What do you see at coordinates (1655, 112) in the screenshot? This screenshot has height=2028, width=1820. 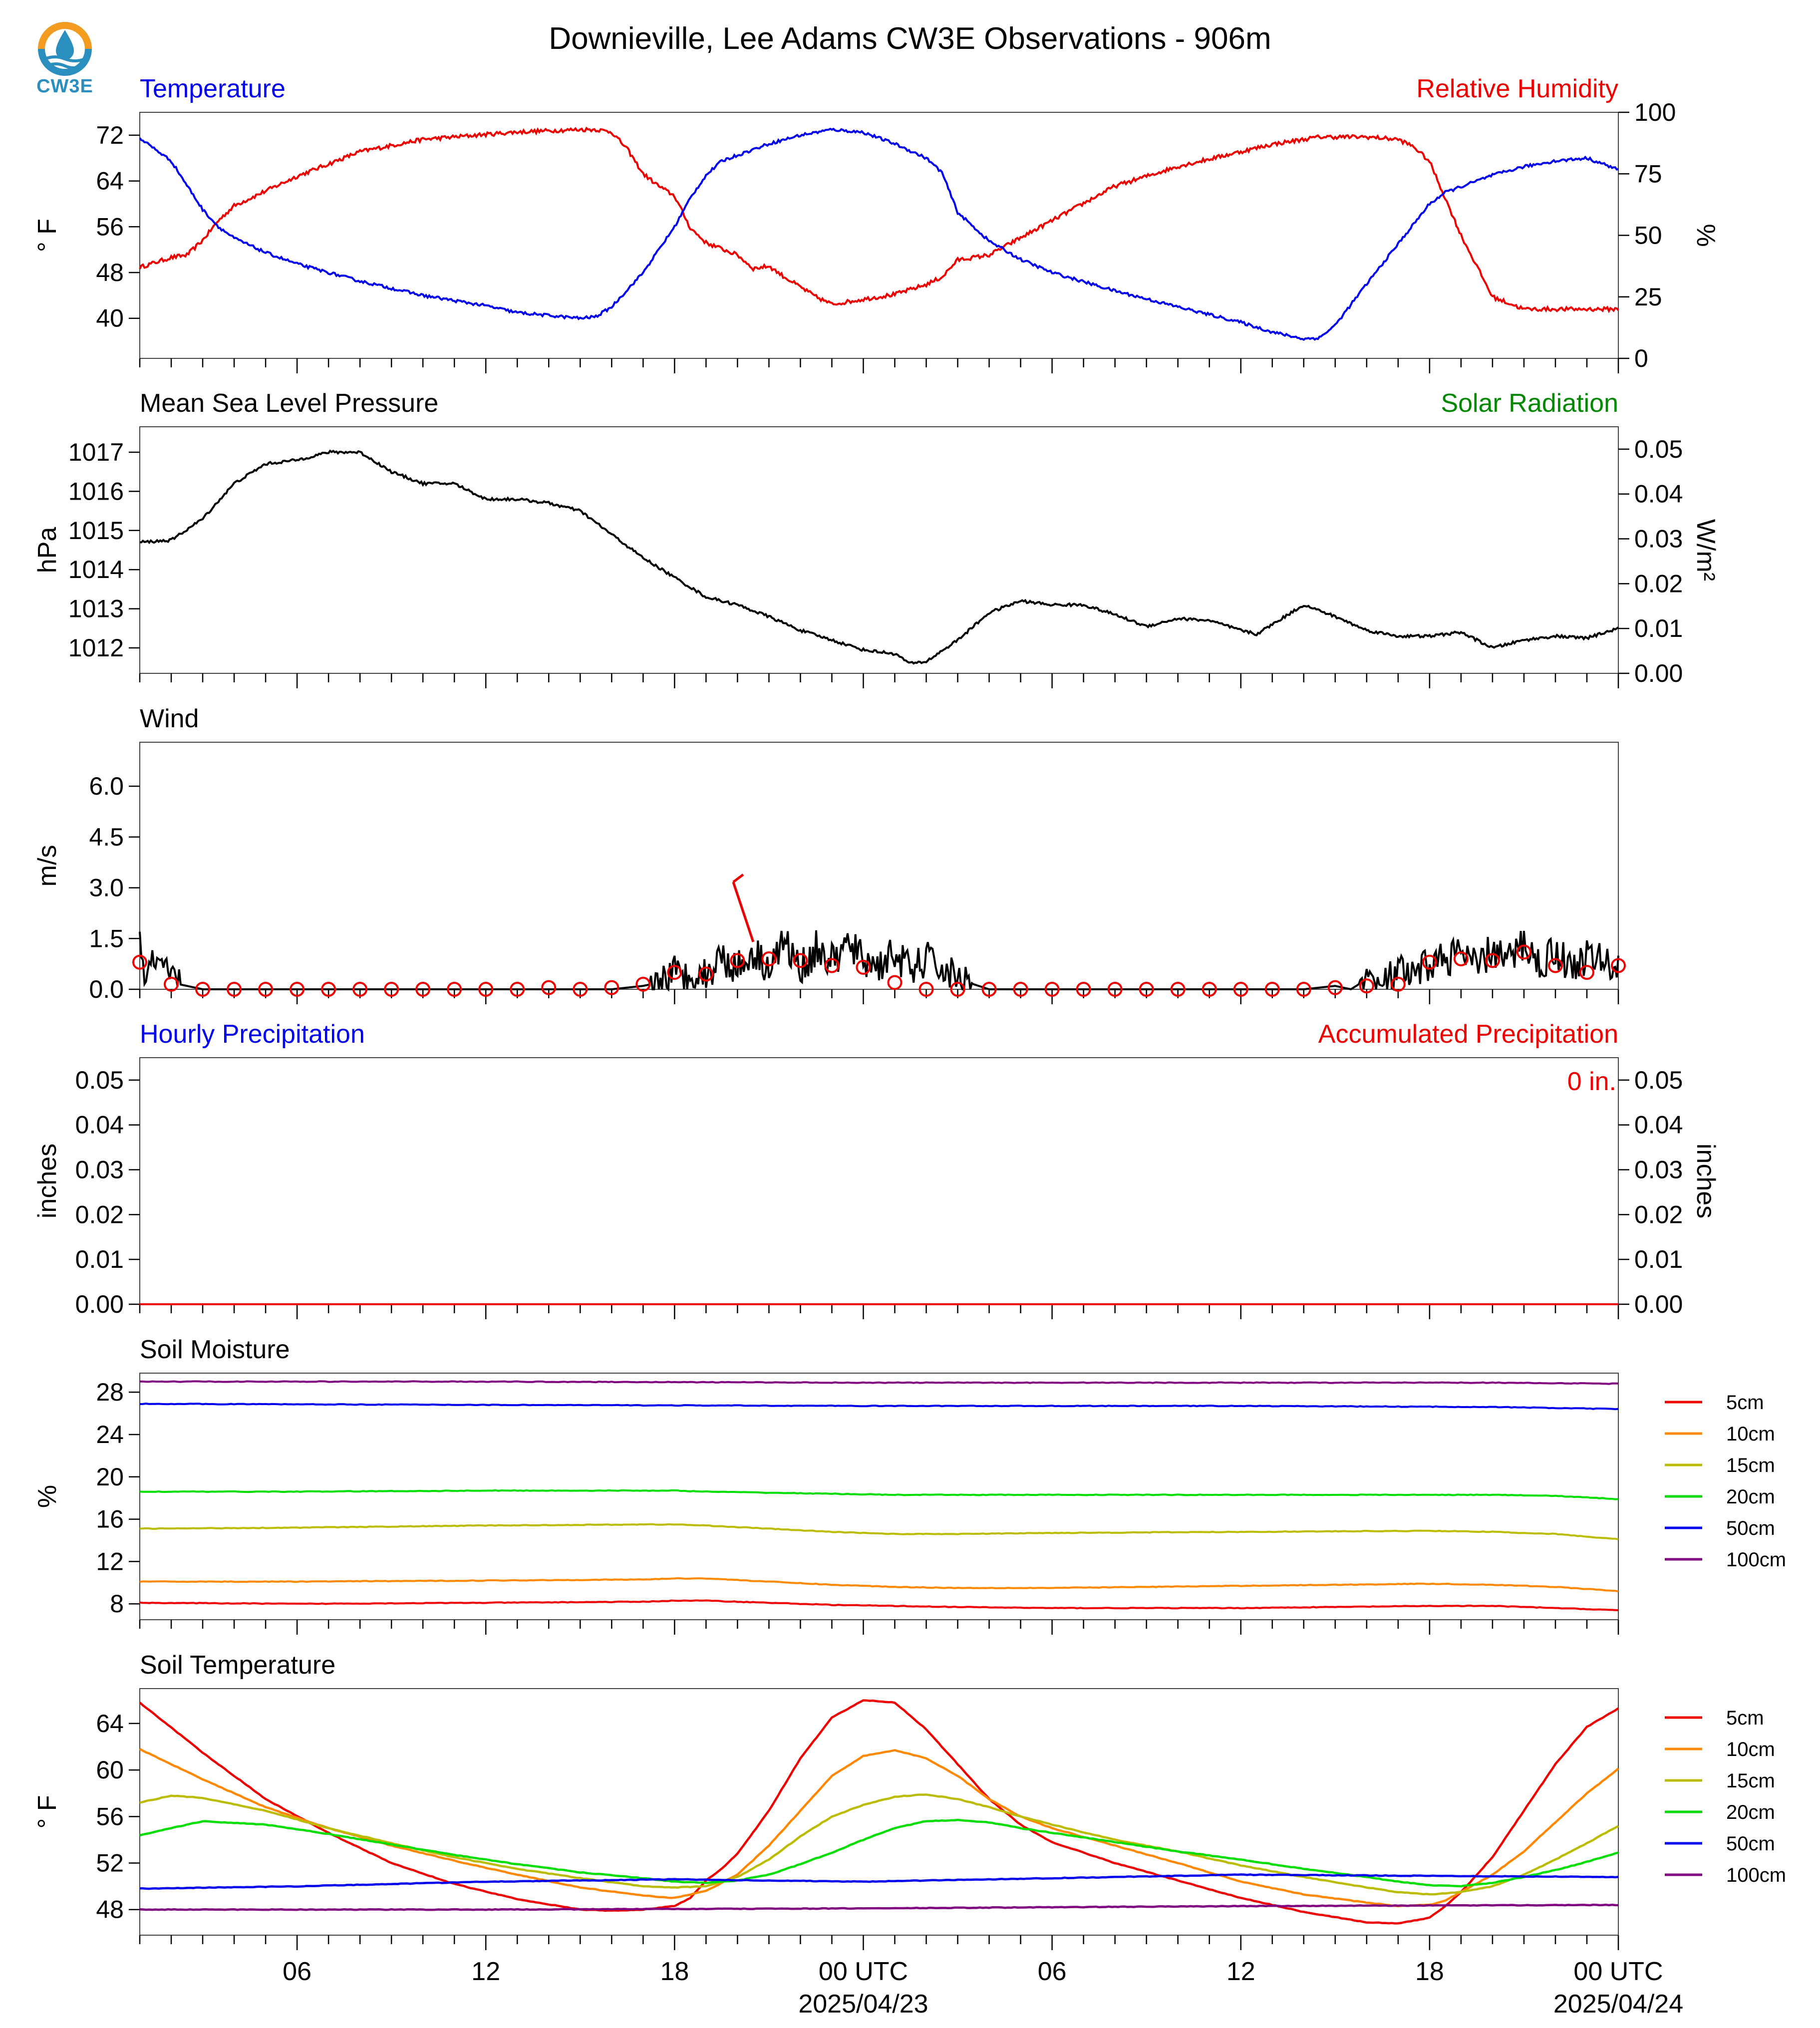 I see `humidity-tick-label: 100` at bounding box center [1655, 112].